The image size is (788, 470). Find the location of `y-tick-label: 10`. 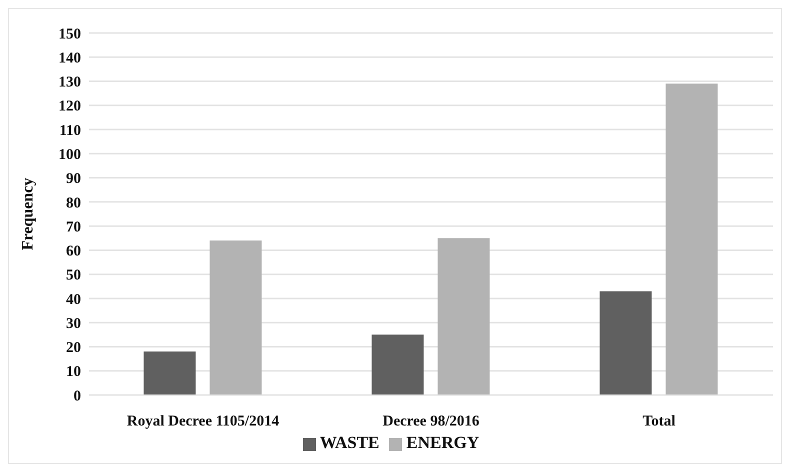

y-tick-label: 10 is located at coordinates (73, 372).